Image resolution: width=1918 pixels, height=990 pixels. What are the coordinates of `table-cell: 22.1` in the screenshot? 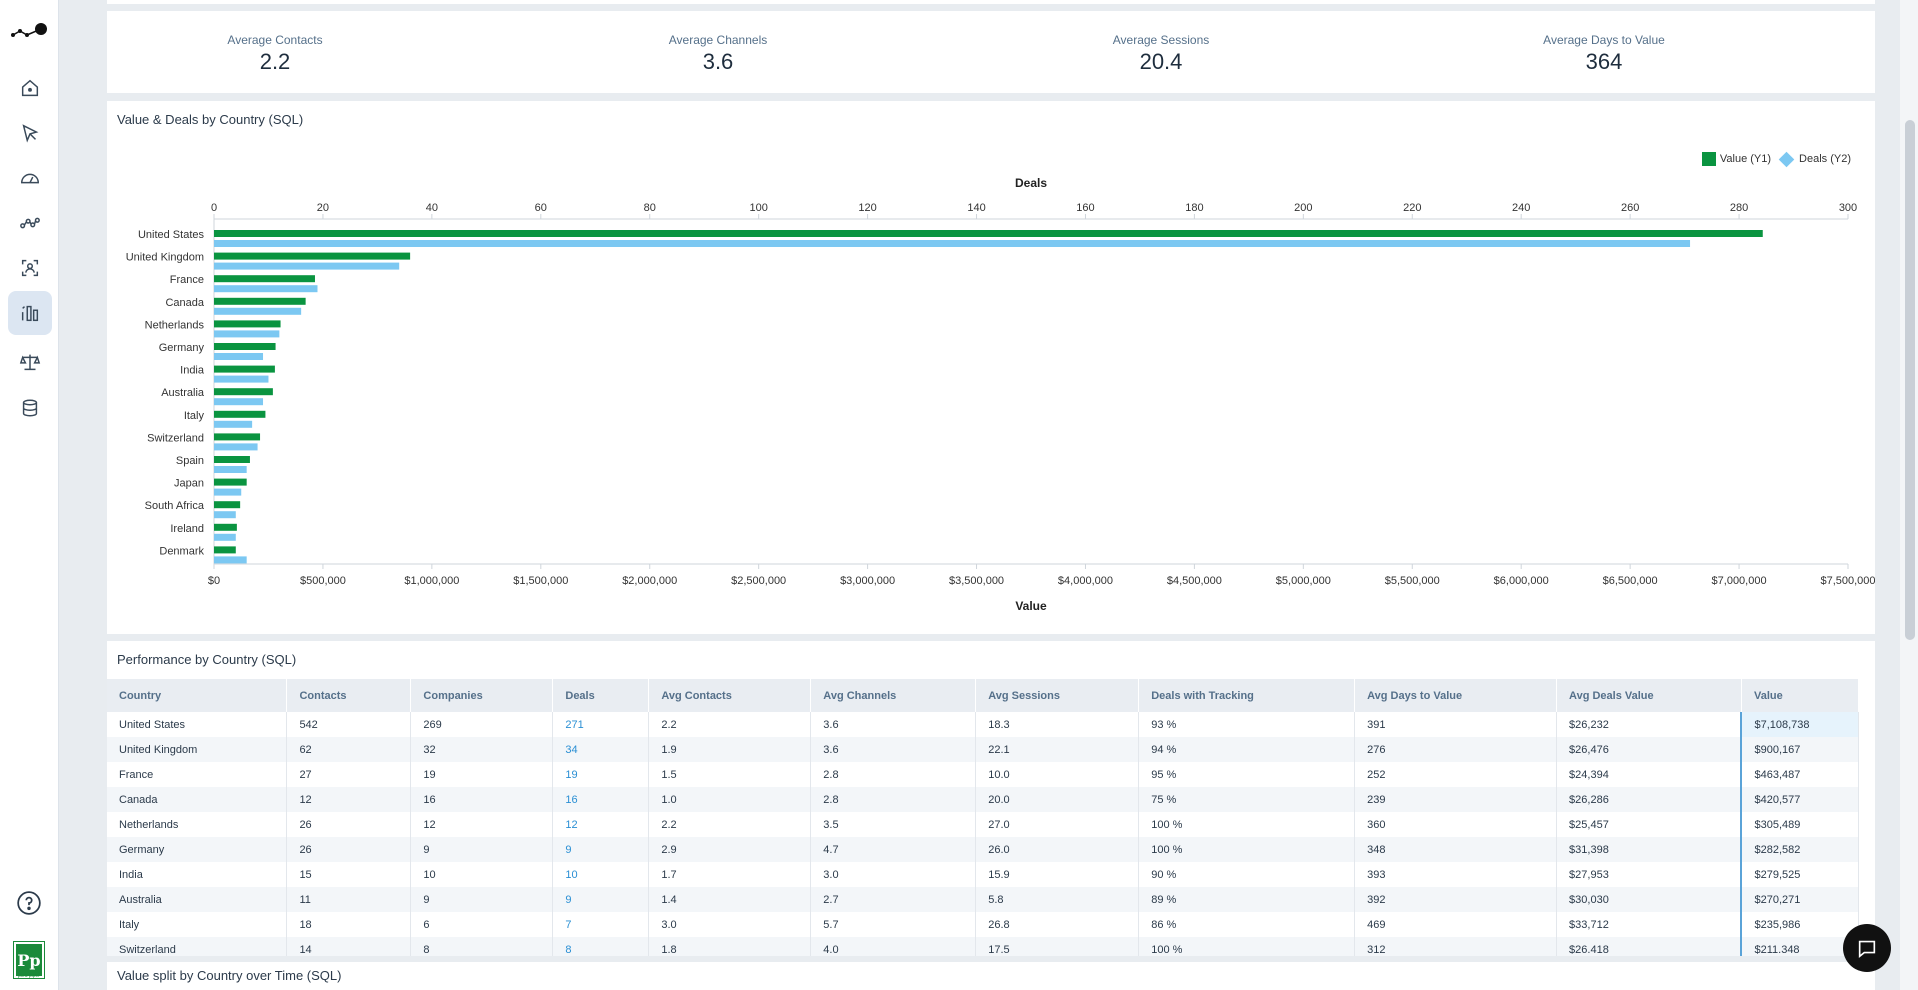 It's located at (1057, 749).